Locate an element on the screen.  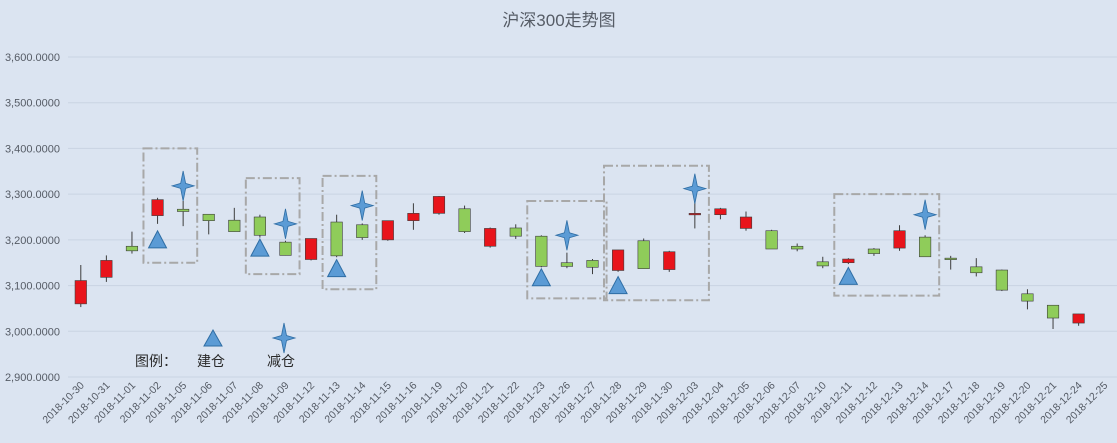
legend-sell-icon is located at coordinates (284, 338).